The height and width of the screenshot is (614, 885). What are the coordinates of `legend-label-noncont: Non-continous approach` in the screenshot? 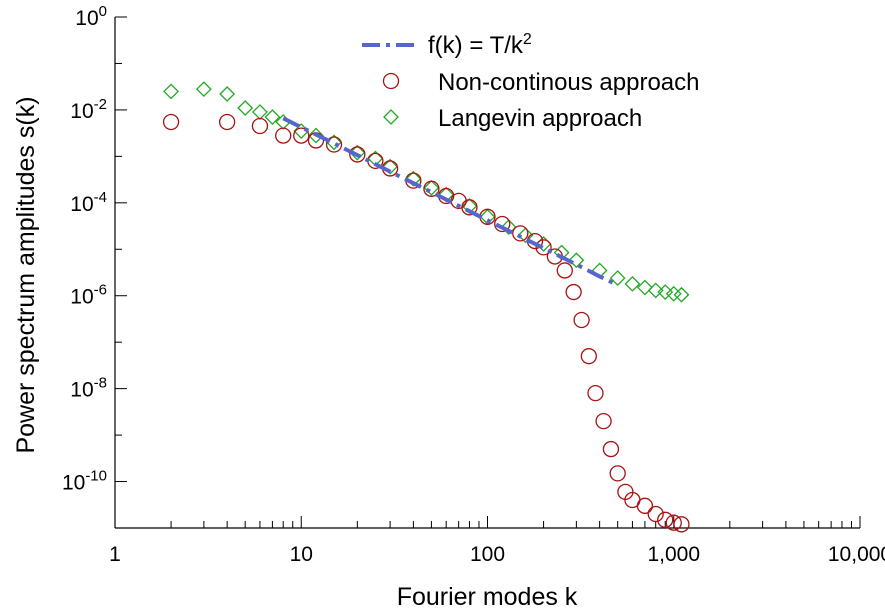 It's located at (569, 82).